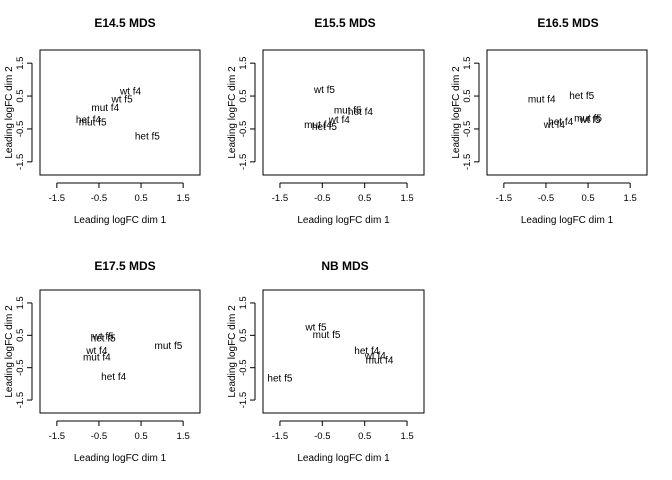  I want to click on chart-title: E14.5 MDS, so click(124, 23).